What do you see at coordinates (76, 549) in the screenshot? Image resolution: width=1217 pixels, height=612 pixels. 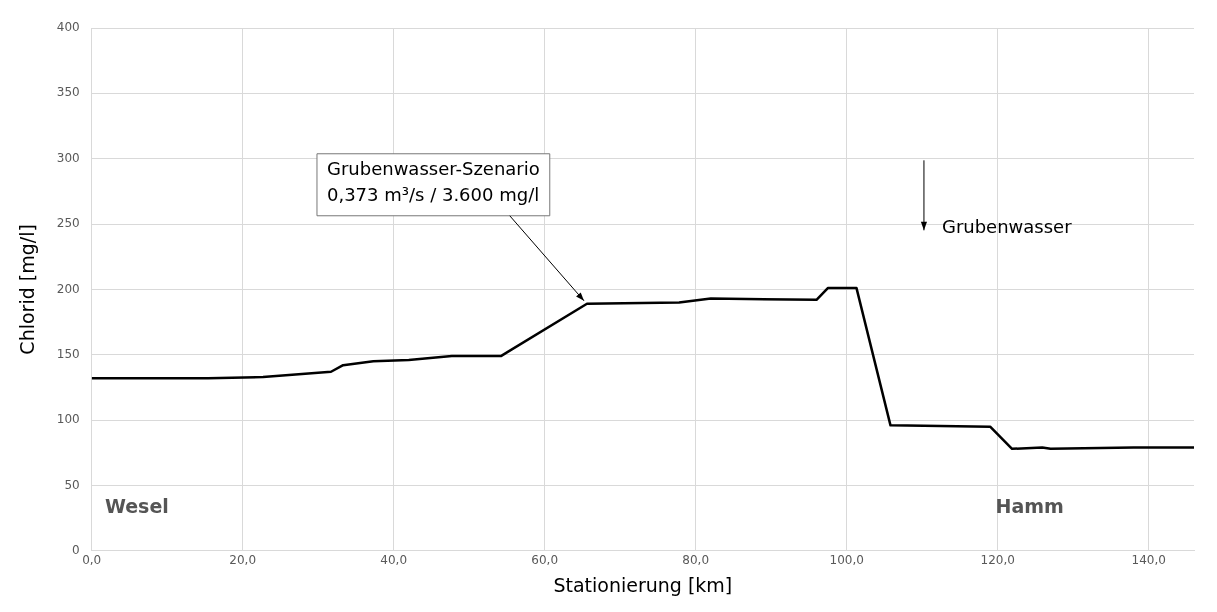 I see `y-tick-label: 0` at bounding box center [76, 549].